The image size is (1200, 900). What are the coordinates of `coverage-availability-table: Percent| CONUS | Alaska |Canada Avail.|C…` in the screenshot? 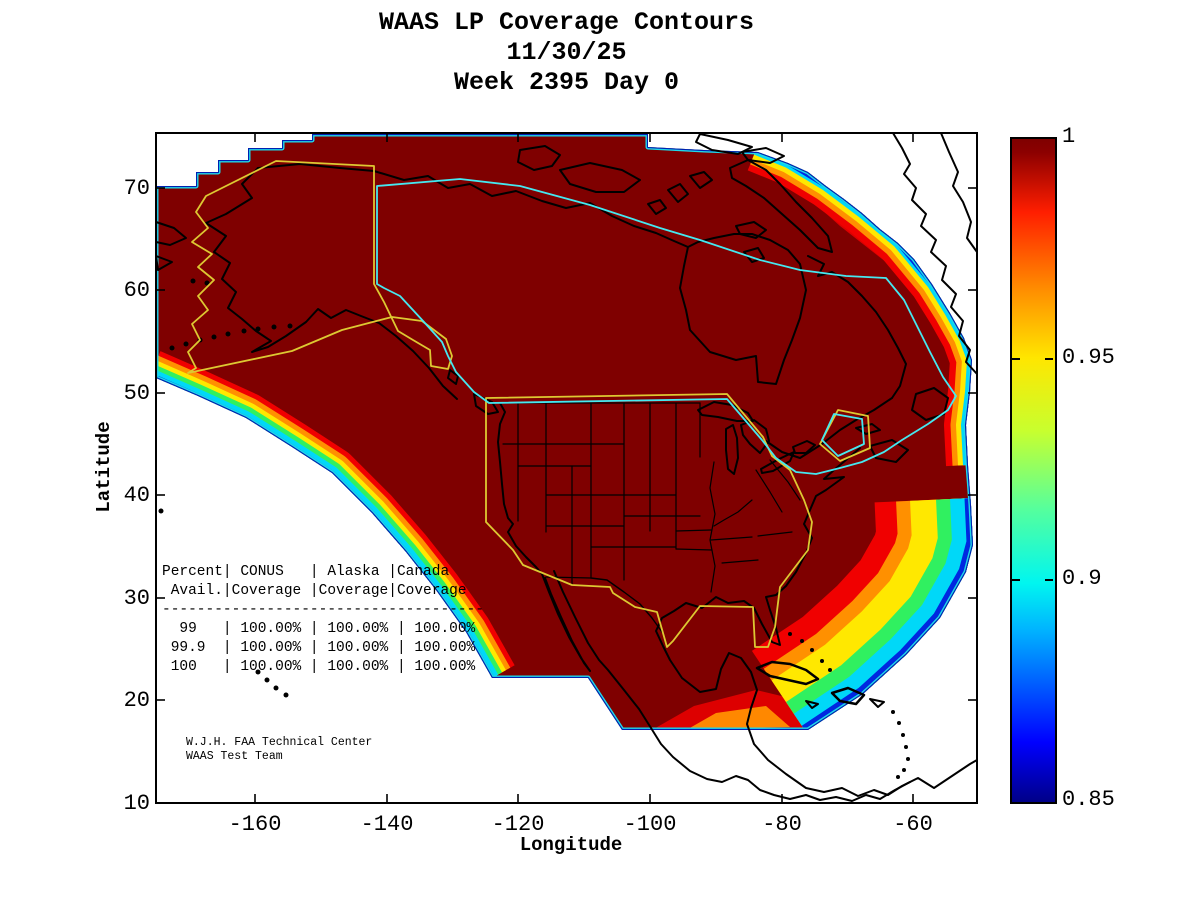 It's located at (323, 619).